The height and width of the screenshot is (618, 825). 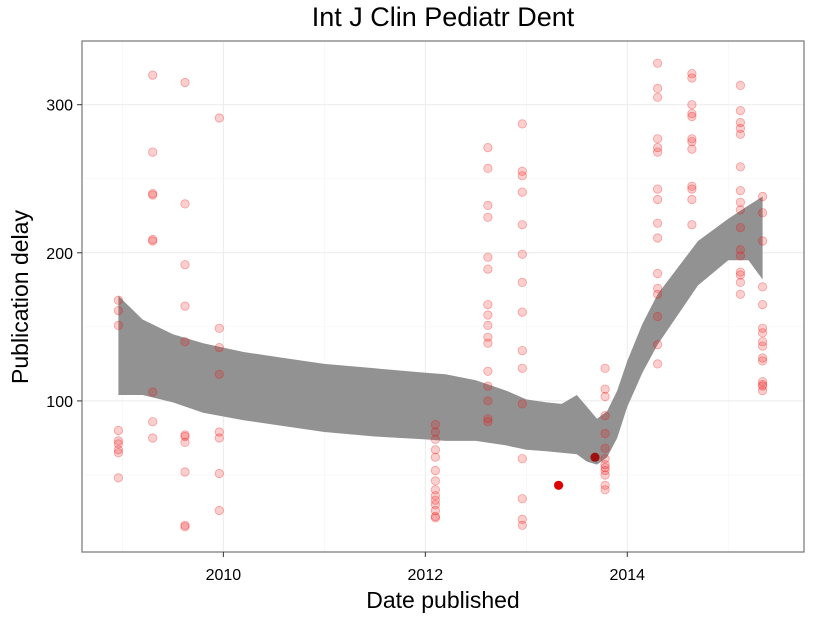 I want to click on x-tick-label: 2010, so click(x=224, y=575).